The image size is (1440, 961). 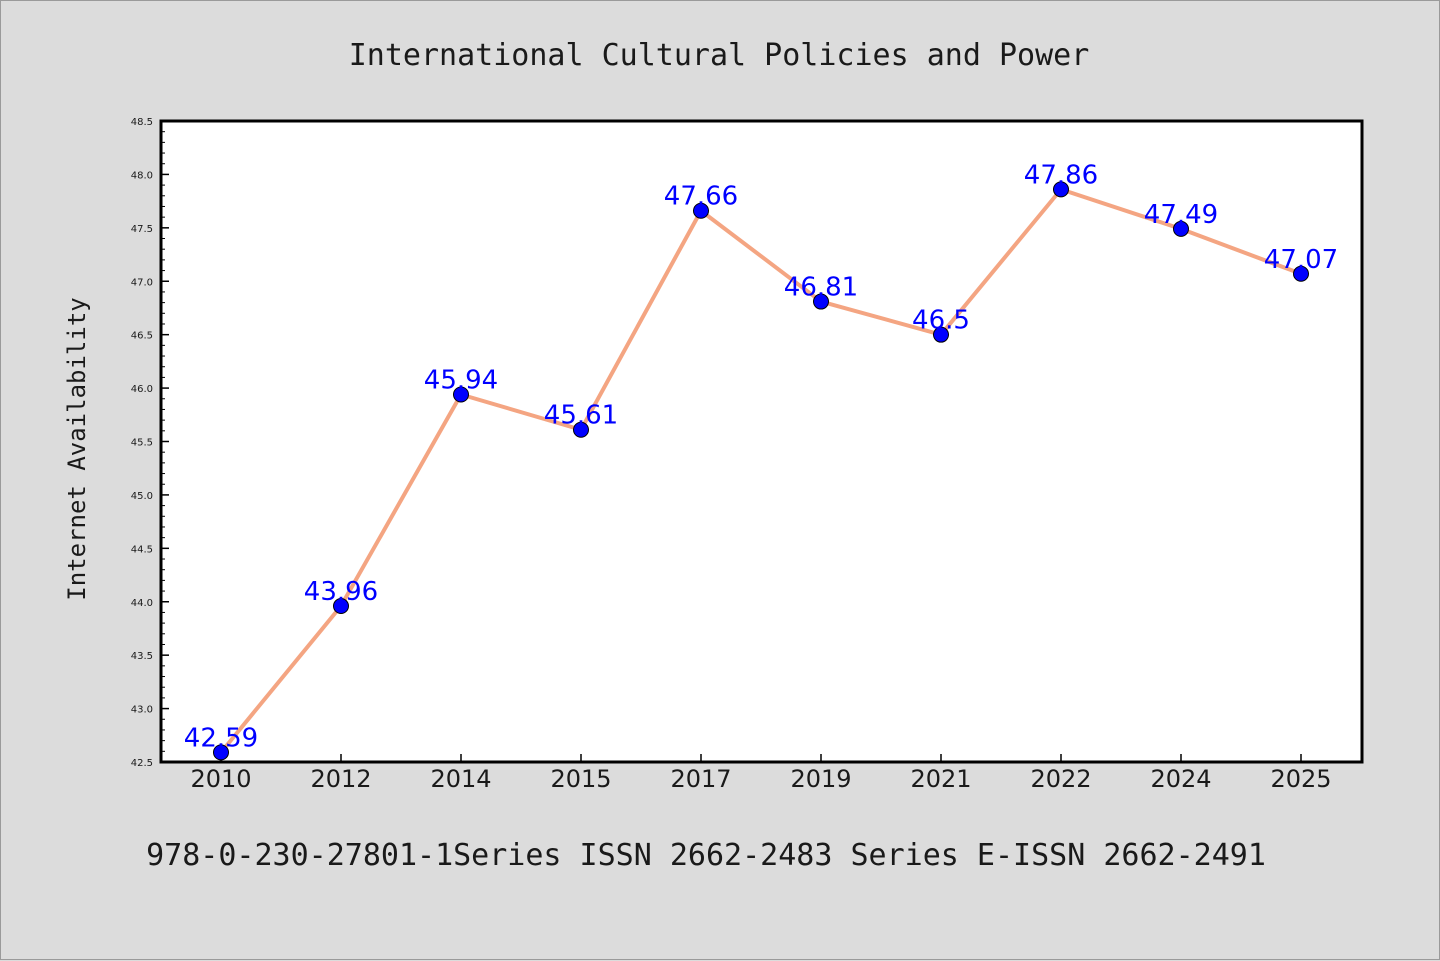 I want to click on y-tick-label: 45.5, so click(x=142, y=443).